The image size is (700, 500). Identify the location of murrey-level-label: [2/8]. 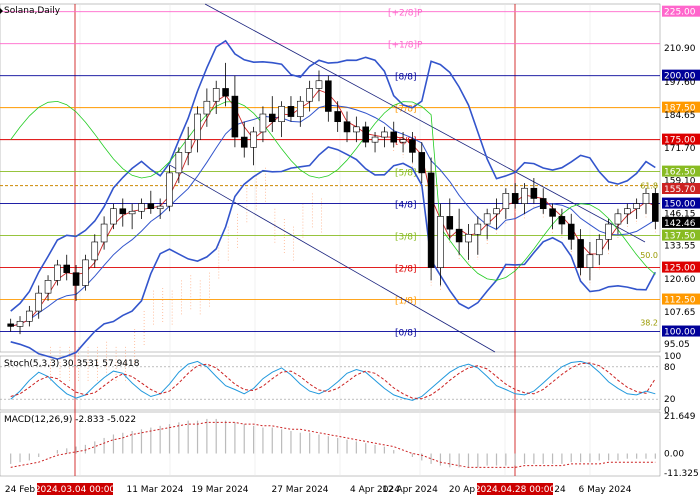
(406, 270).